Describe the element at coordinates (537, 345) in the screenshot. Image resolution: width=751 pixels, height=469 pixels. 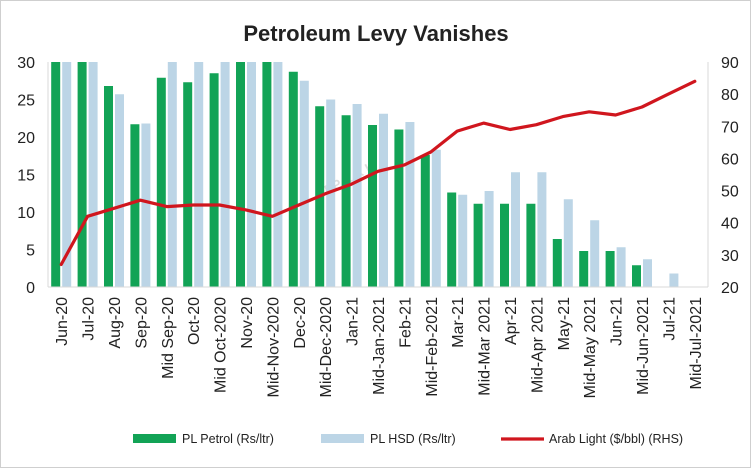
I see `x-tick-label: Mid-Apr 2021` at that location.